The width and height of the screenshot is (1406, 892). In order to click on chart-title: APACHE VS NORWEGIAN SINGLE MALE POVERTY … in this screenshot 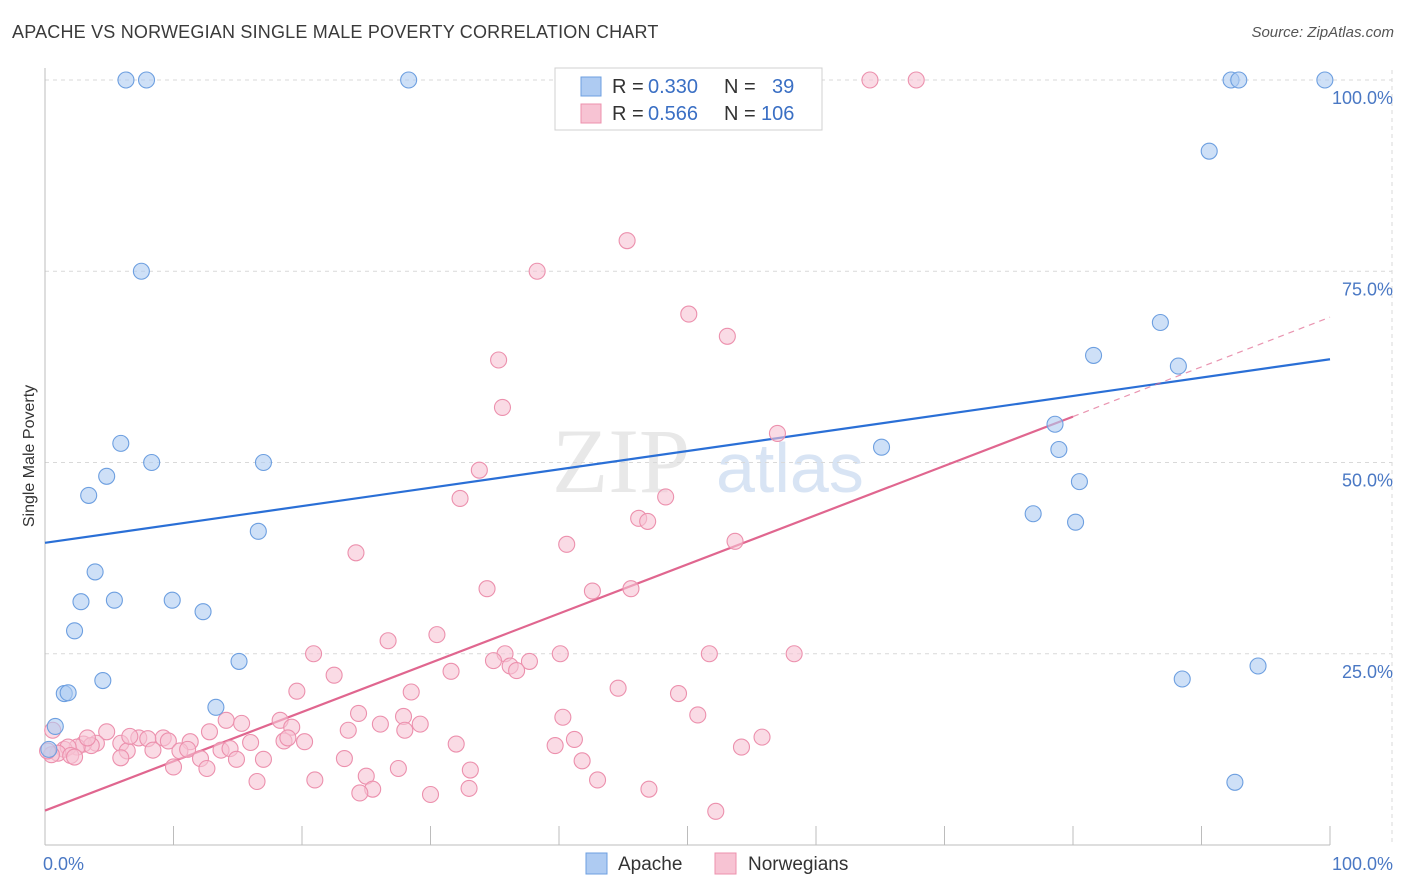, I will do `click(335, 32)`.